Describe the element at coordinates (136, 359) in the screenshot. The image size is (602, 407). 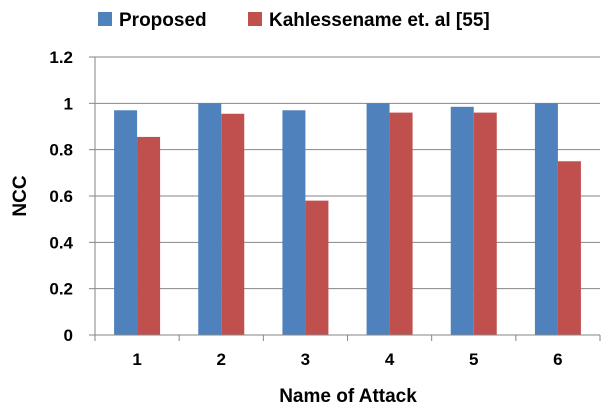
I see `x-tick-label: 1` at that location.